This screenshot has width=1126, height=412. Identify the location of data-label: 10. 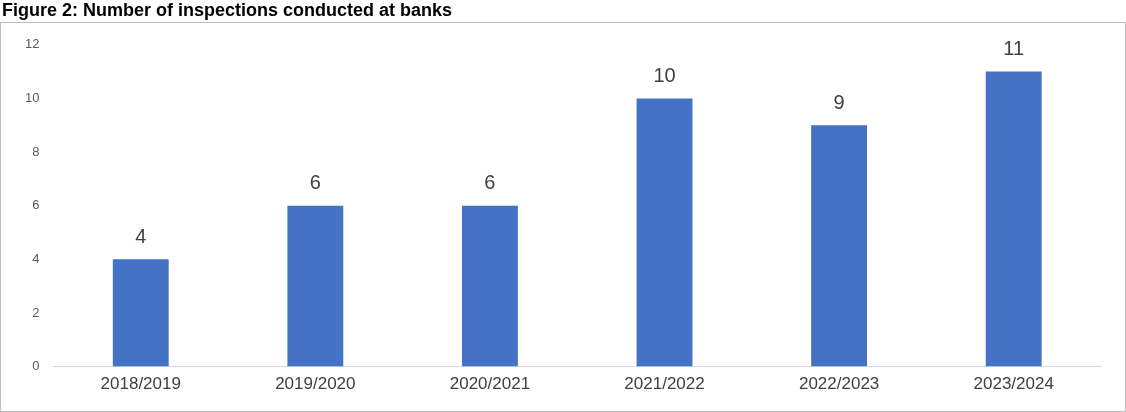
(664, 74).